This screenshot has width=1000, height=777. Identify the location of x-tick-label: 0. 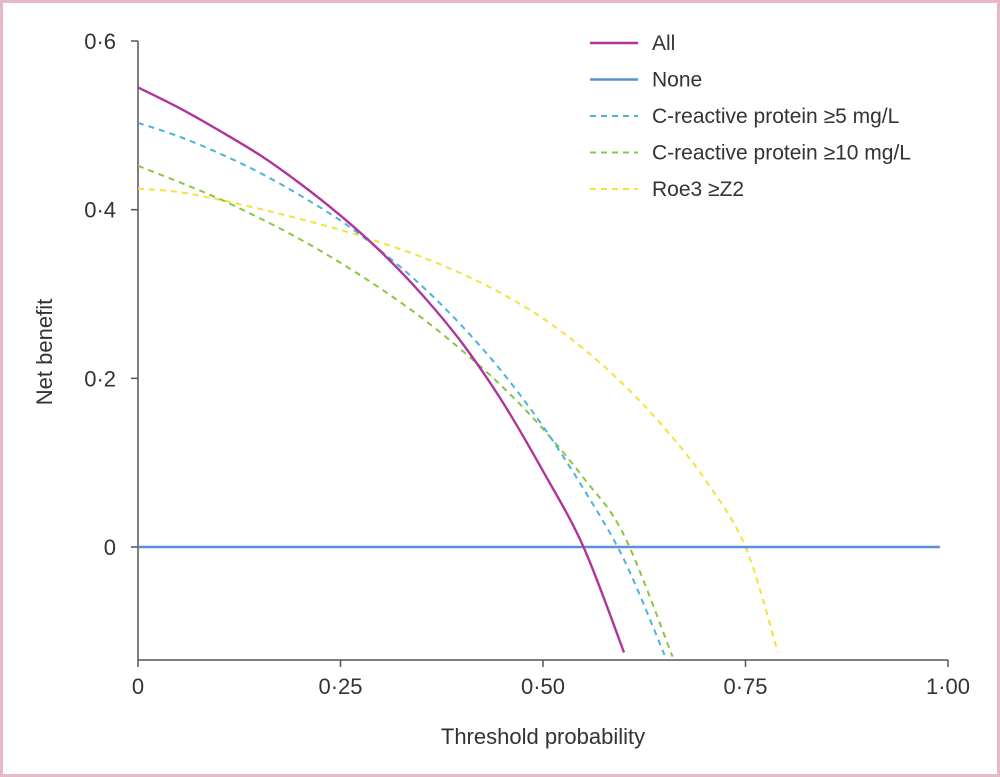
(138, 686).